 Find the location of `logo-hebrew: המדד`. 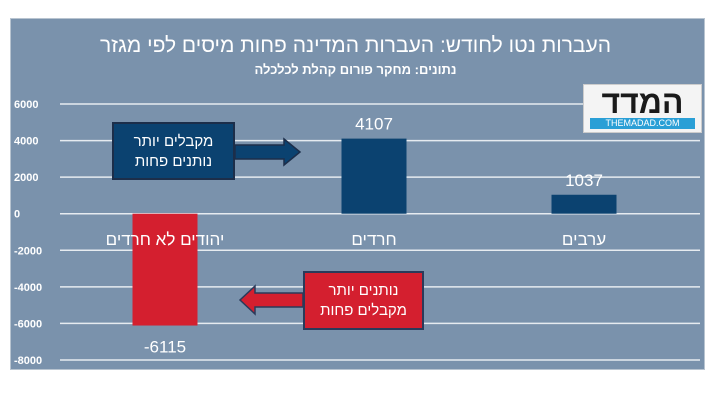

logo-hebrew: המדד is located at coordinates (642, 102).